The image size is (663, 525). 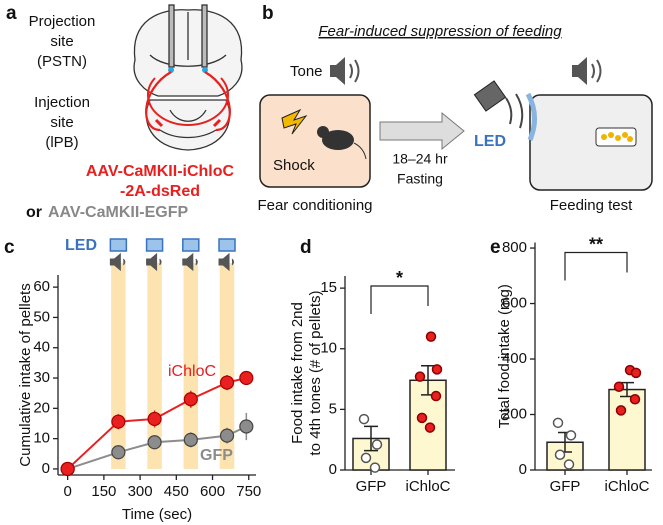 I want to click on x-tick-label: 300, so click(x=140, y=491).